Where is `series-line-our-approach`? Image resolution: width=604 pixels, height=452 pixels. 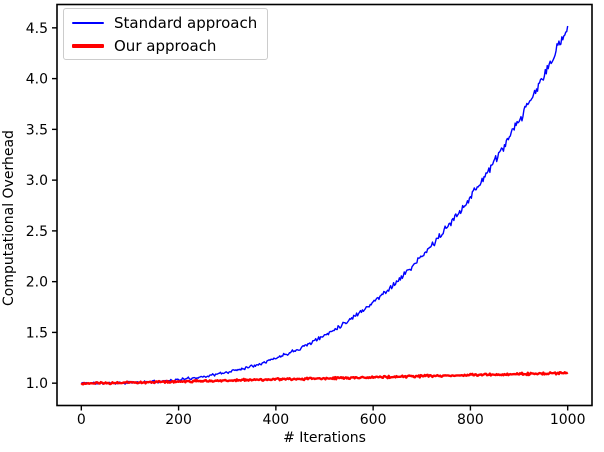
series-line-our-approach is located at coordinates (324, 378).